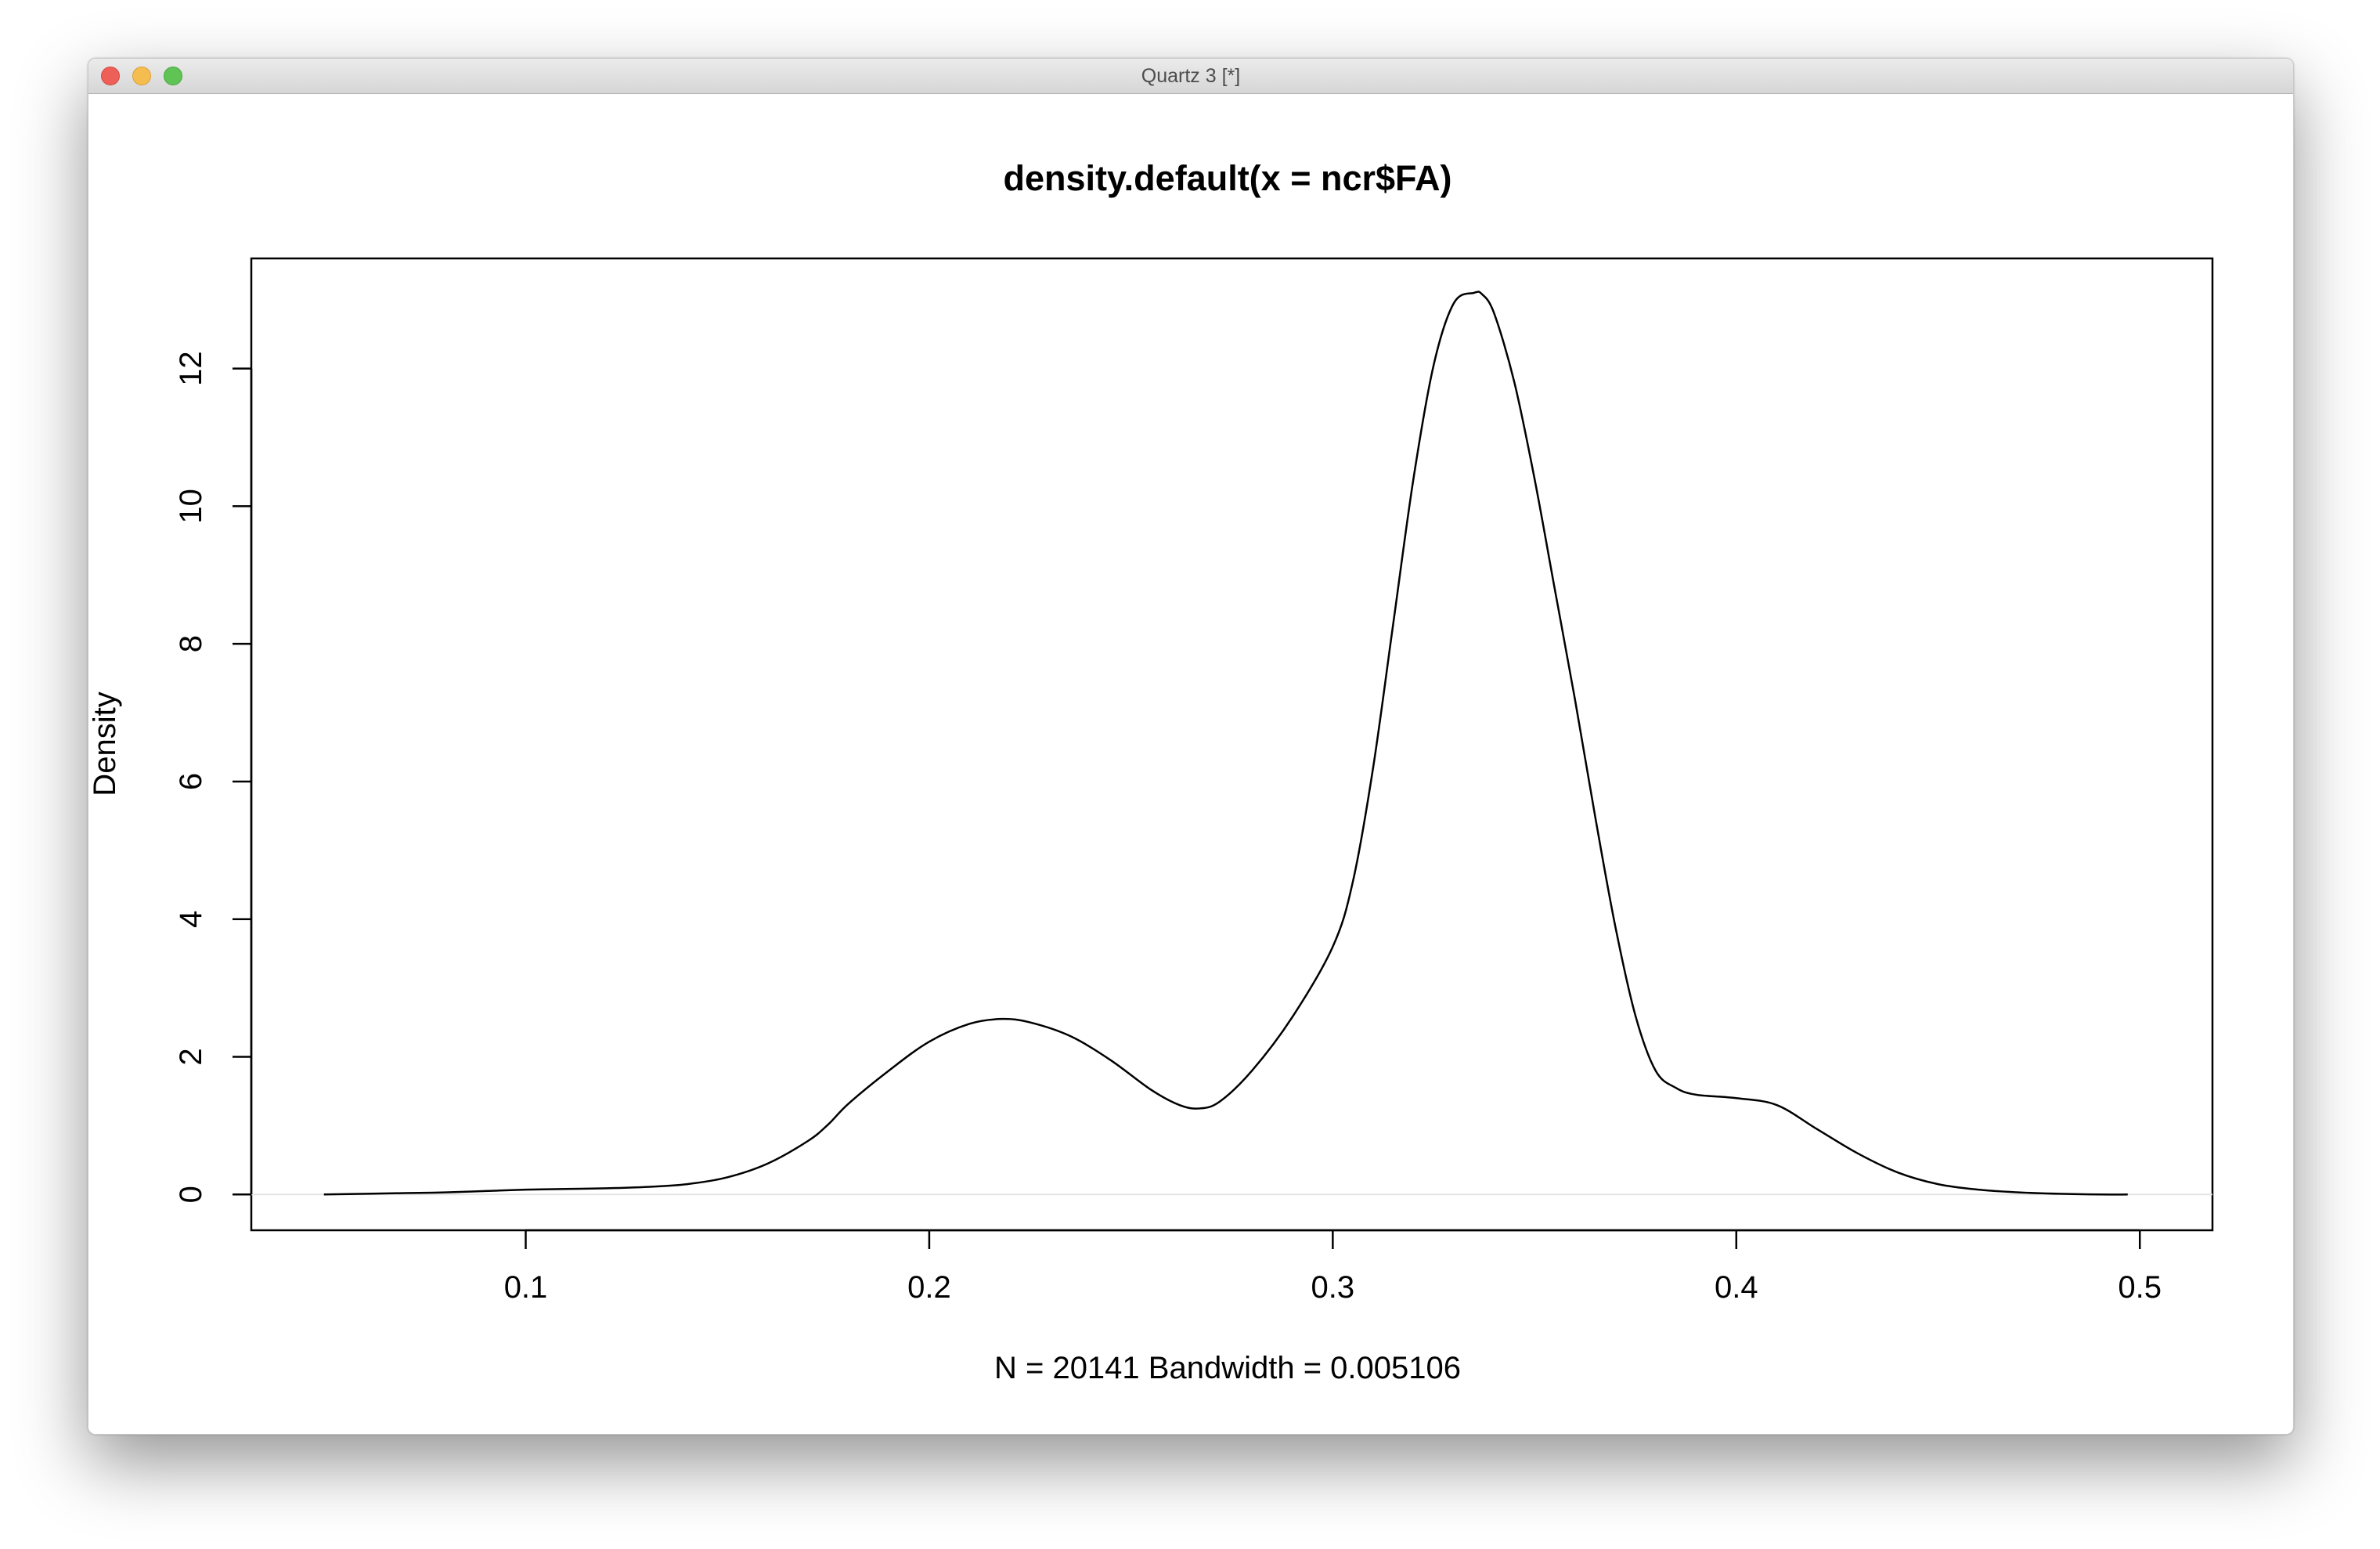 This screenshot has height=1549, width=2380. I want to click on x-tick-label: 0.2, so click(929, 1287).